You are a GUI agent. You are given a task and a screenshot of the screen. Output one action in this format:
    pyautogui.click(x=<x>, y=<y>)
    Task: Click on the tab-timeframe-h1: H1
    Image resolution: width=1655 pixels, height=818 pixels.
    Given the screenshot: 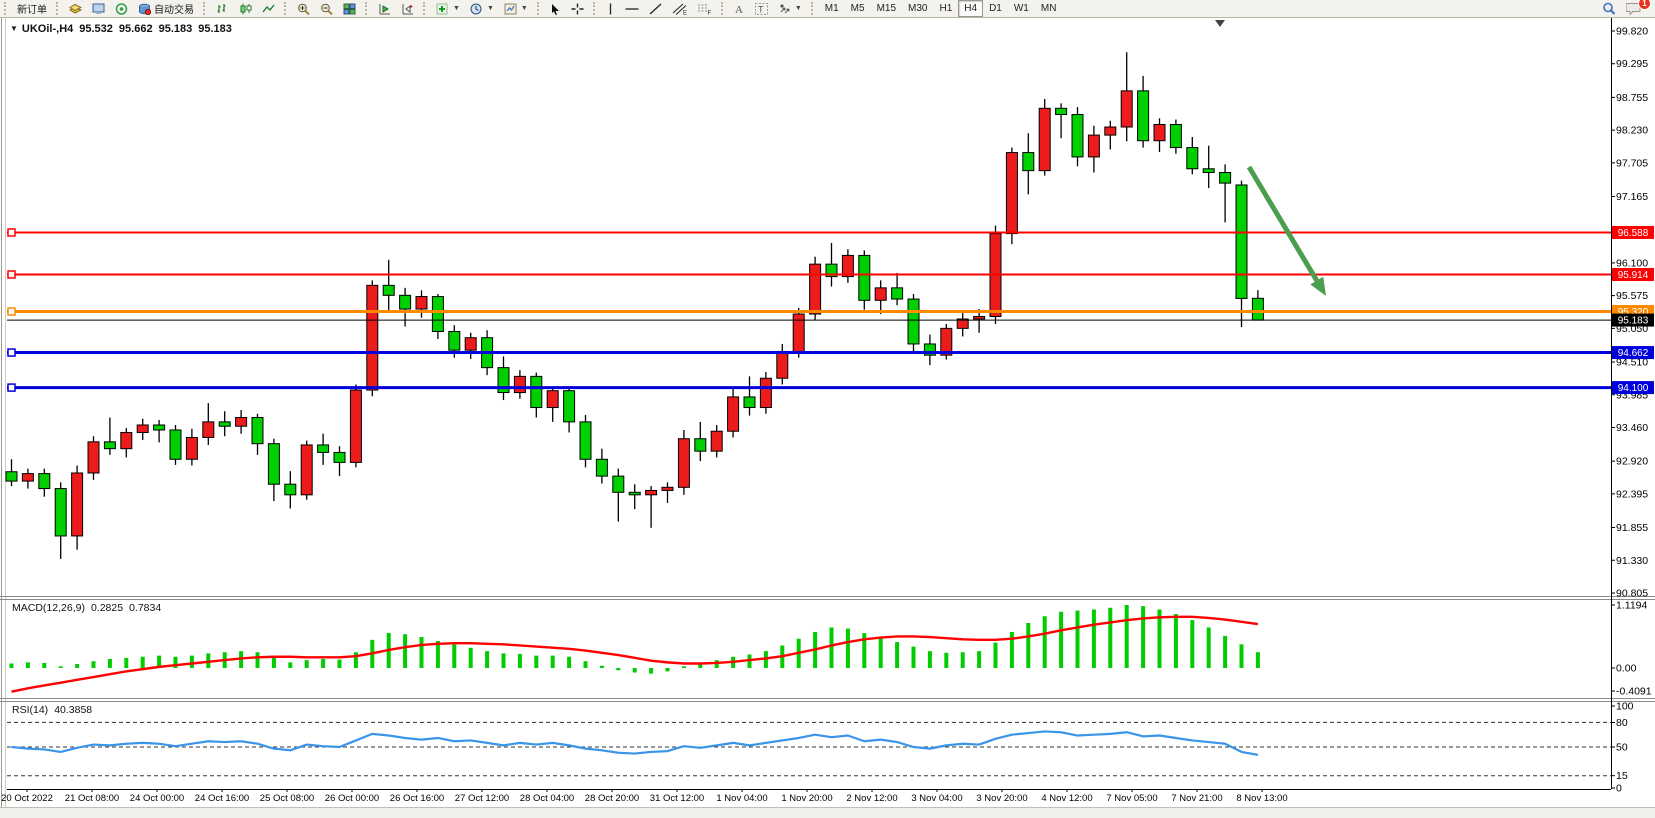 What is the action you would take?
    pyautogui.click(x=946, y=8)
    